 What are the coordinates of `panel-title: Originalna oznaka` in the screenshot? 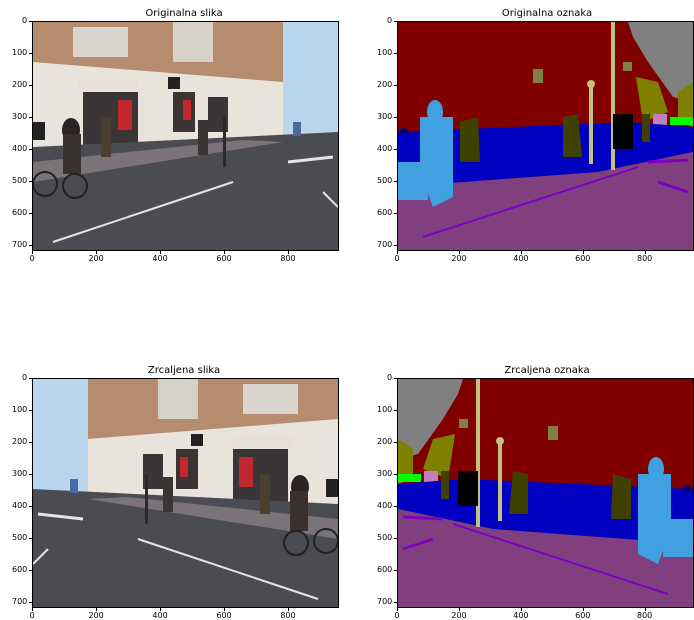 It's located at (547, 13).